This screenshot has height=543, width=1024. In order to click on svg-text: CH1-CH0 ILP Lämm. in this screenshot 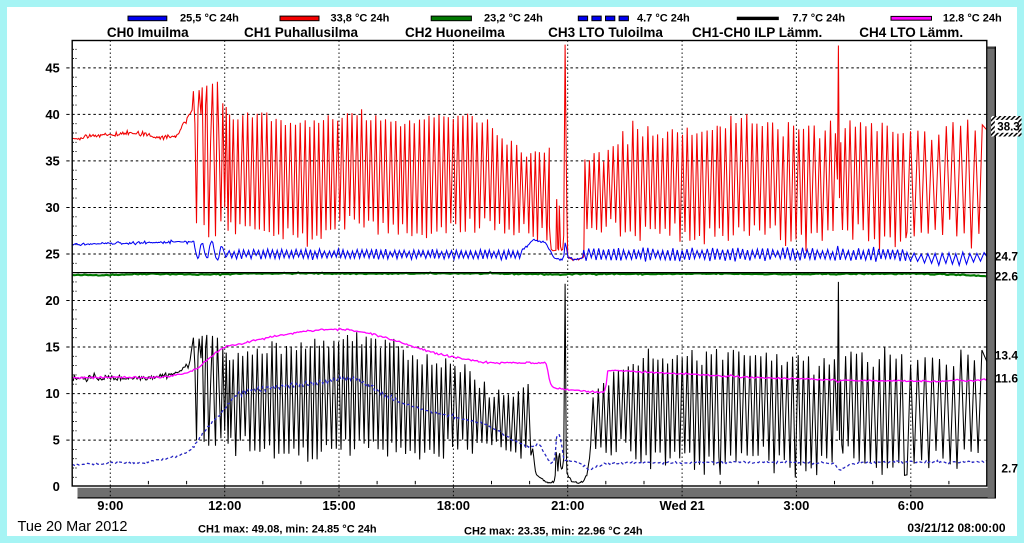, I will do `click(757, 32)`.